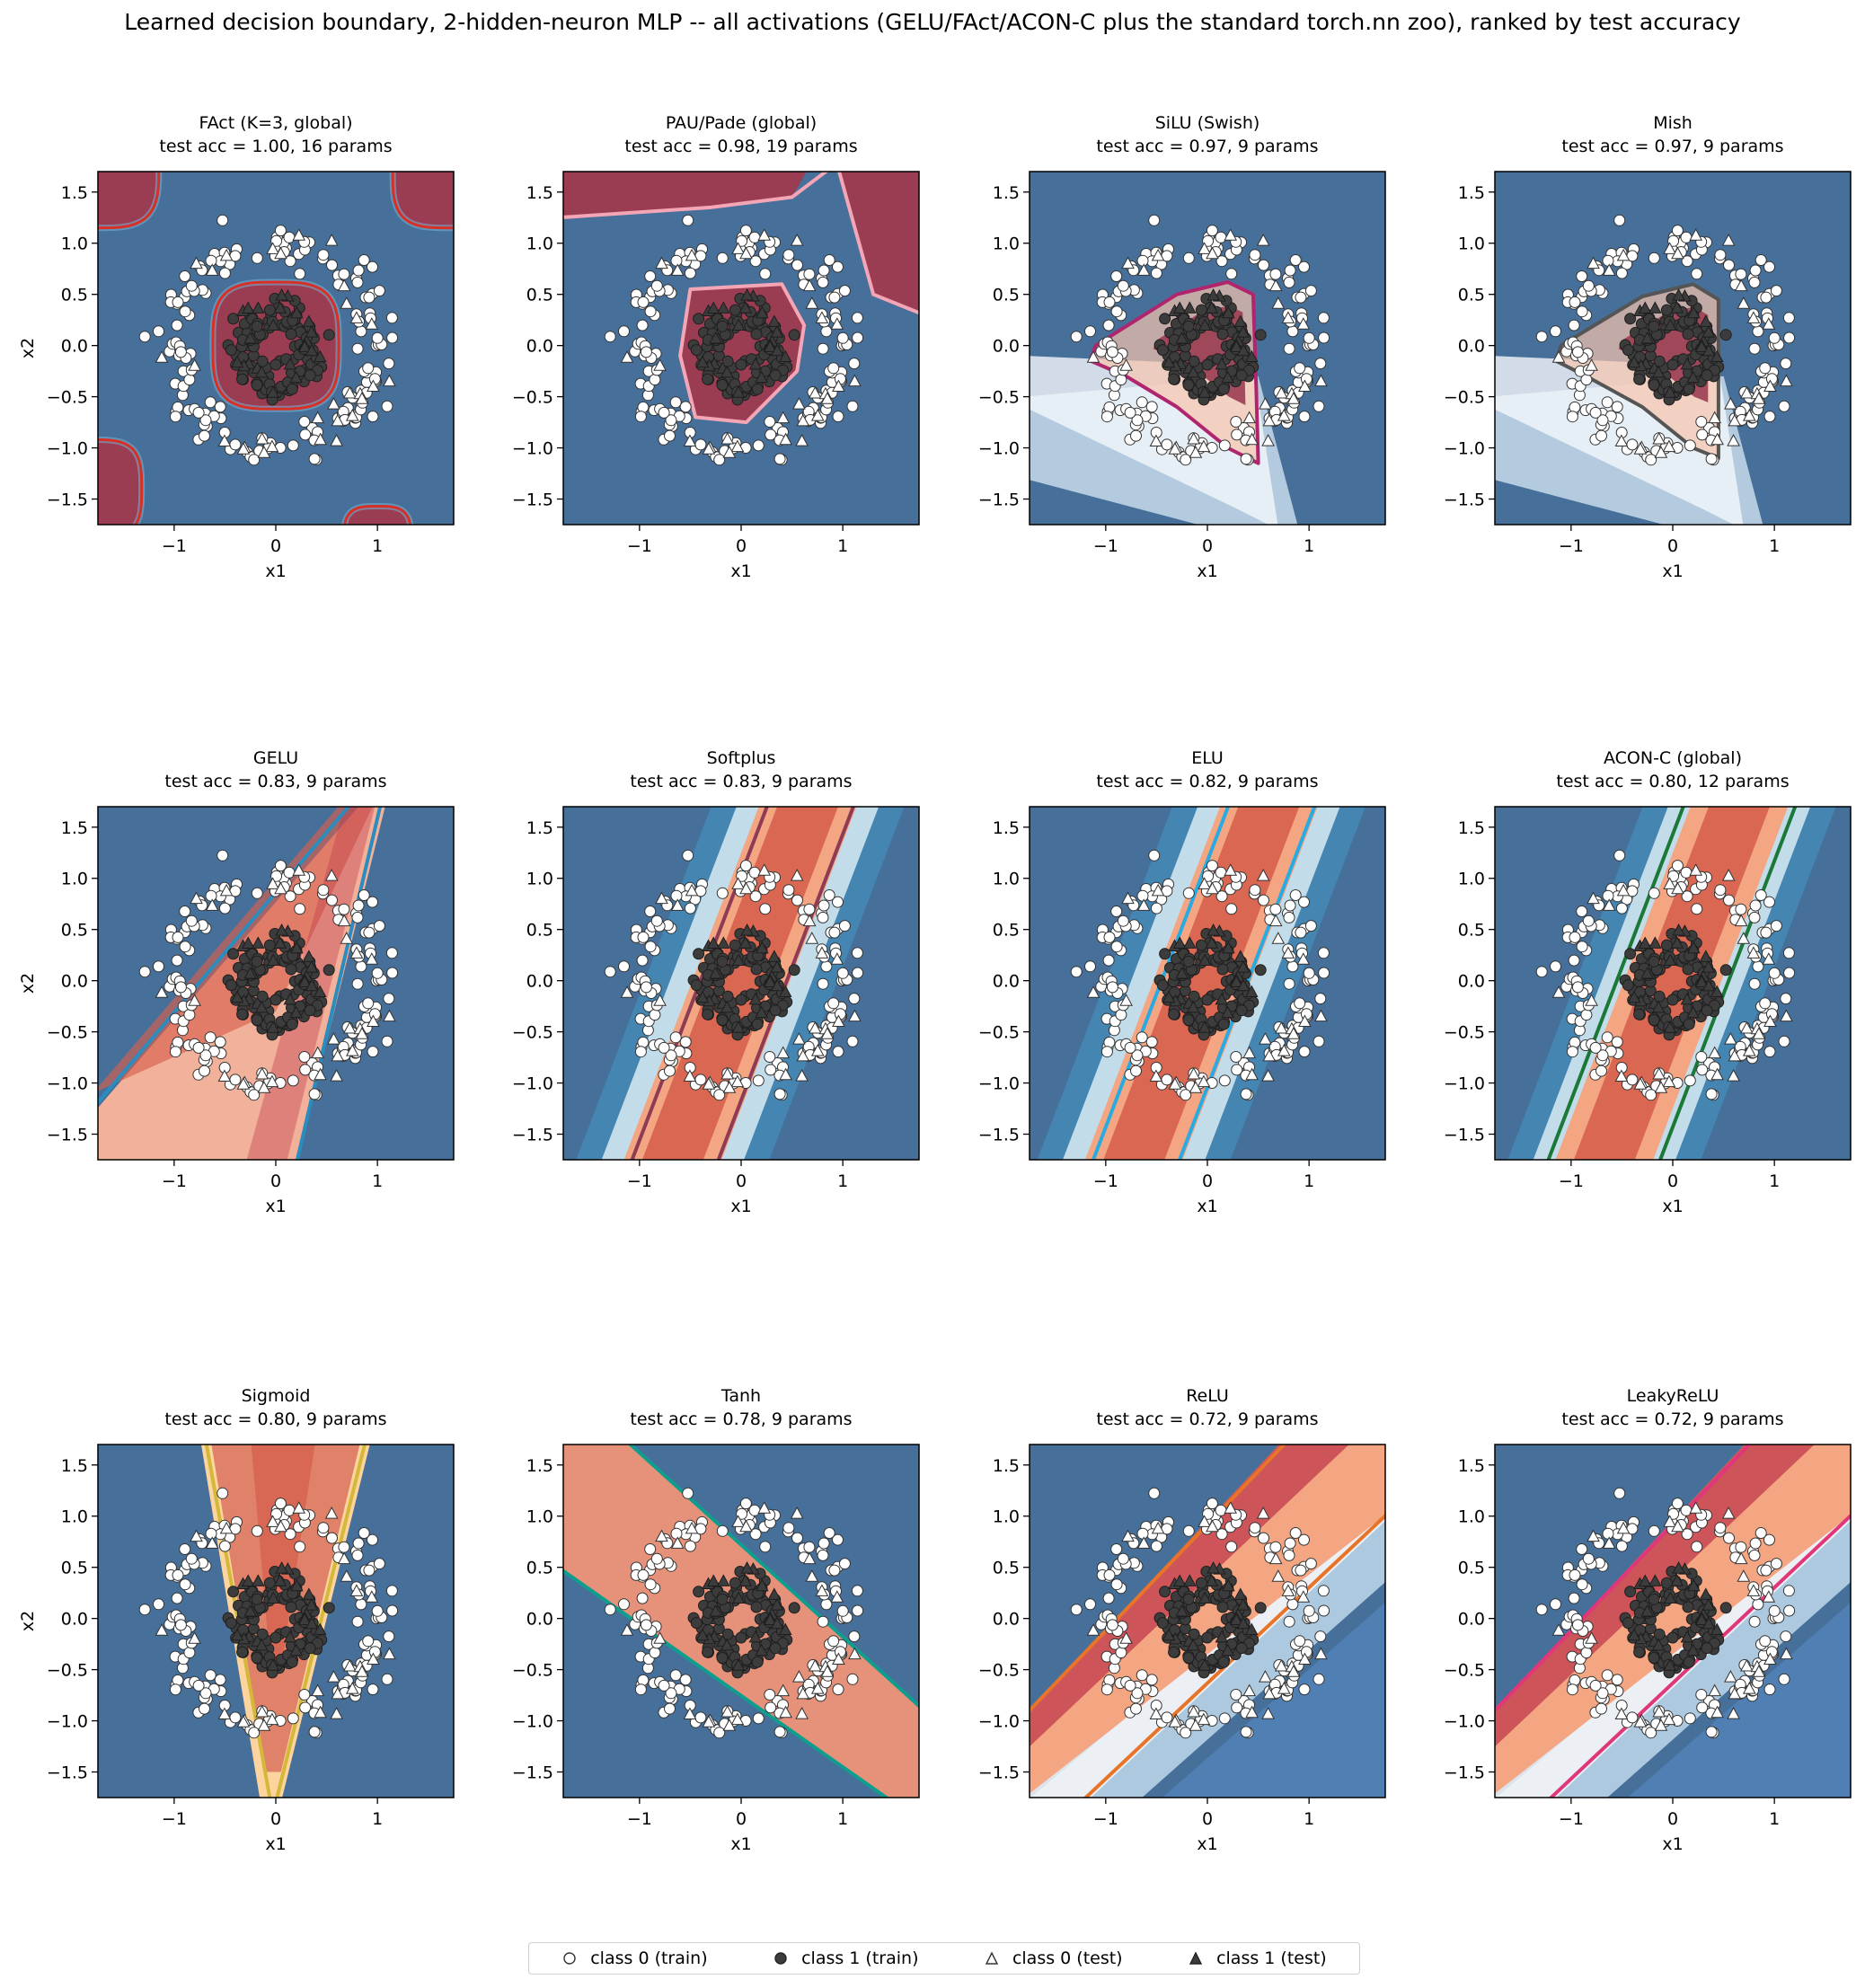 The height and width of the screenshot is (1988, 1865). What do you see at coordinates (1309, 1819) in the screenshot?
I see `x-tick-label: 1` at bounding box center [1309, 1819].